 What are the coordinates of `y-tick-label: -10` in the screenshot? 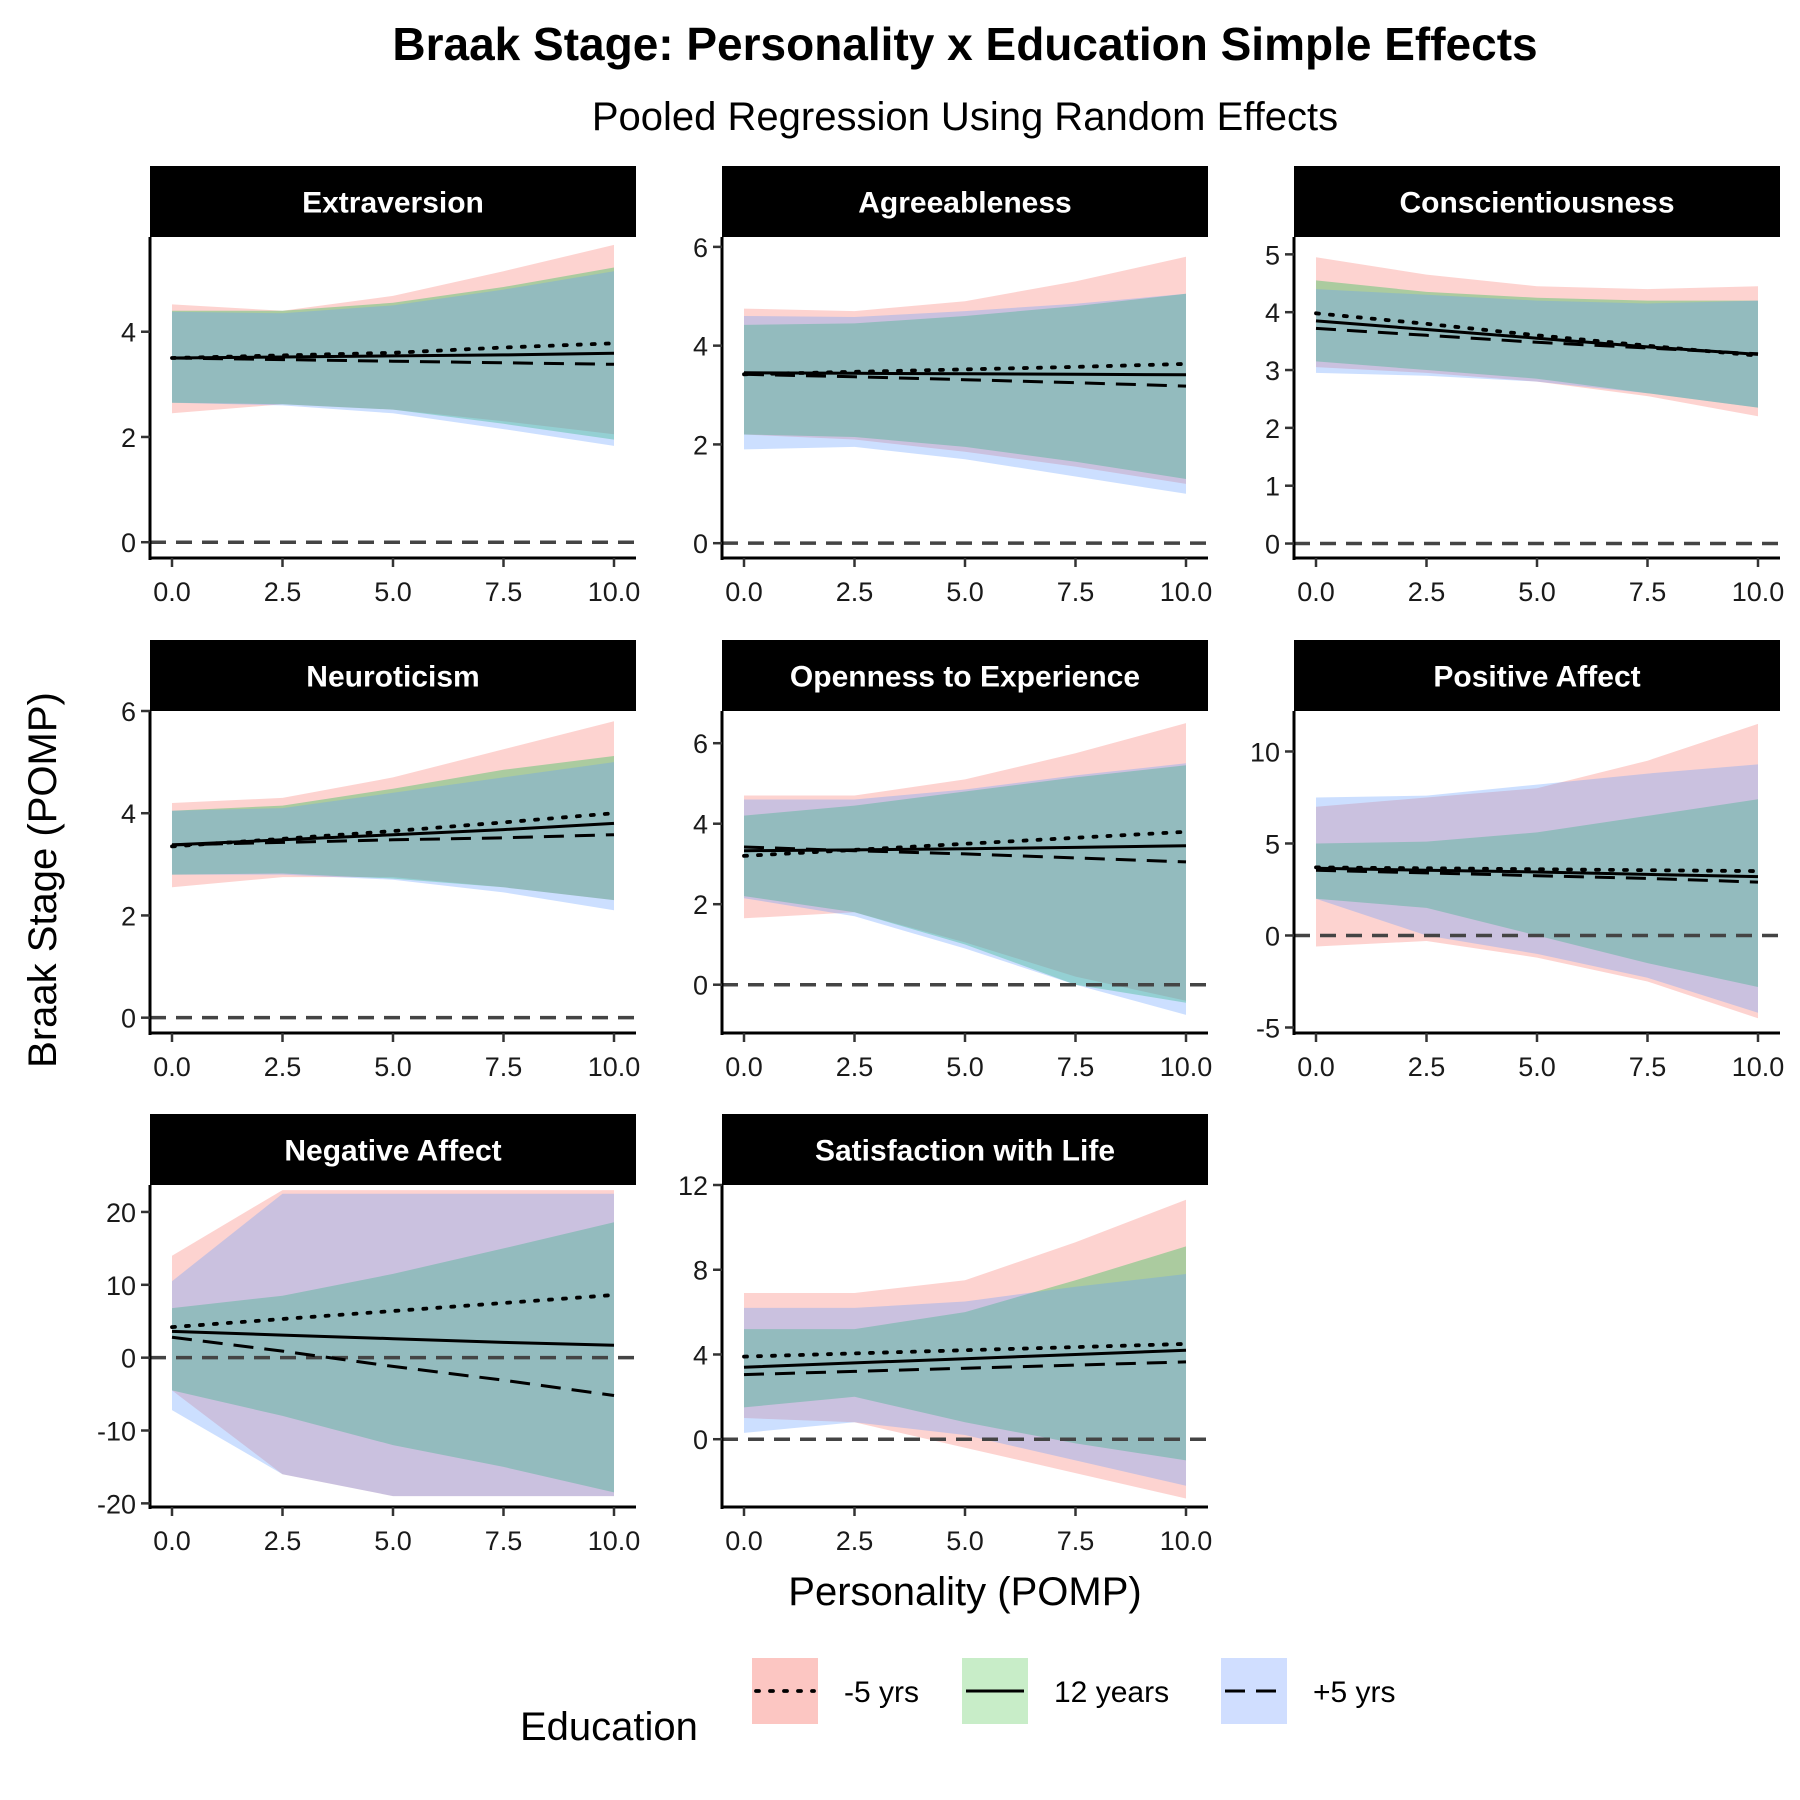 It's located at (116, 1432).